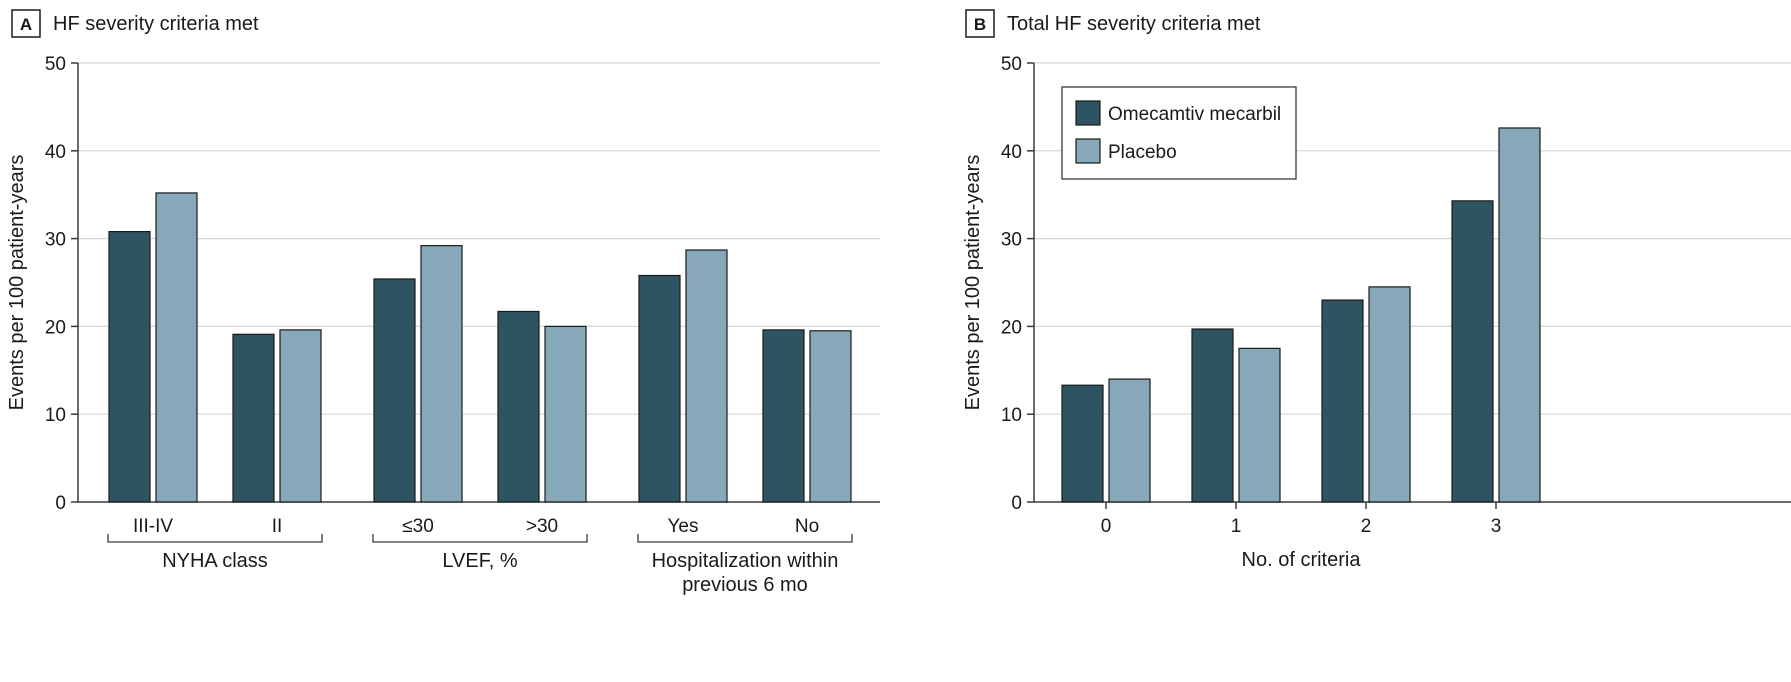 The height and width of the screenshot is (682, 1791). Describe the element at coordinates (683, 526) in the screenshot. I see `panel-a-x-tick-label: Yes` at that location.